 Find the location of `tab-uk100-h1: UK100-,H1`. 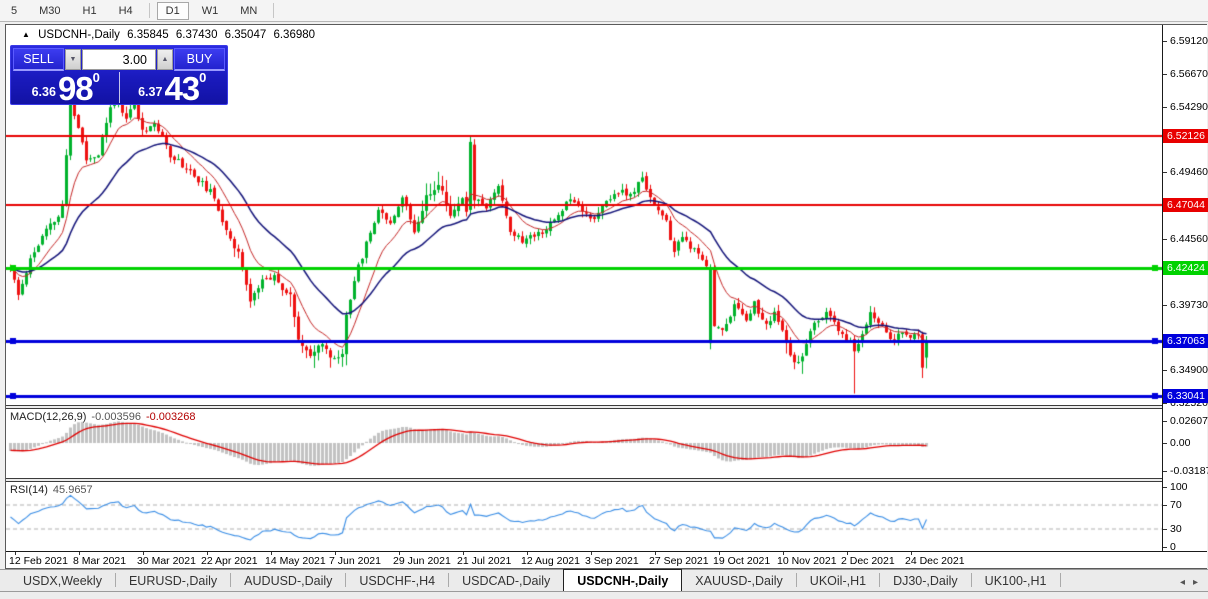

tab-uk100-h1: UK100-,H1 is located at coordinates (1015, 581).